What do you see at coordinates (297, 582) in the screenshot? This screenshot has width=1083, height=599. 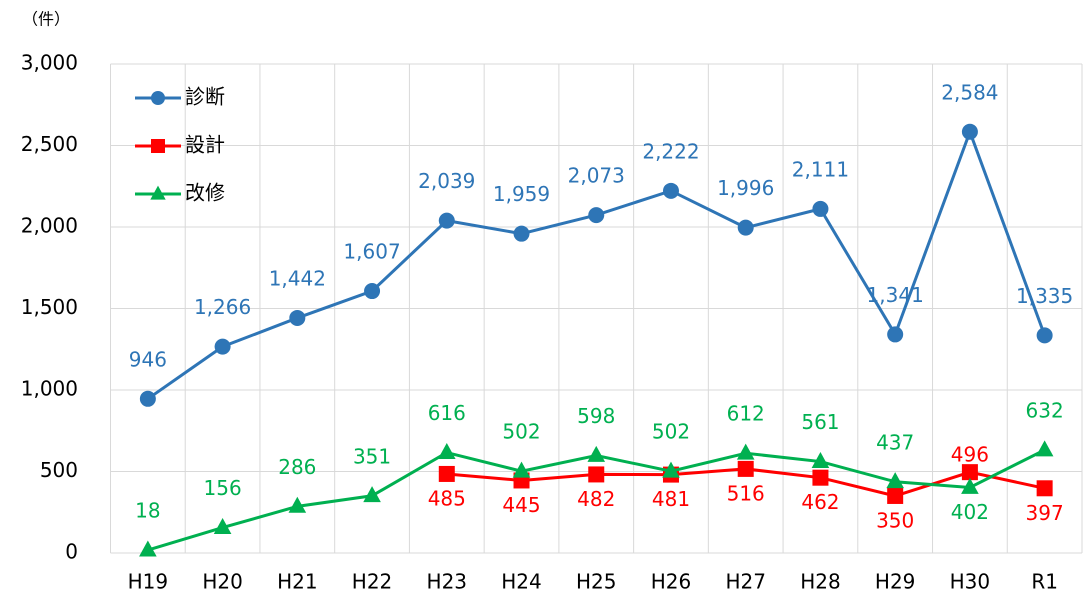 I see `x-tick-label: H21` at bounding box center [297, 582].